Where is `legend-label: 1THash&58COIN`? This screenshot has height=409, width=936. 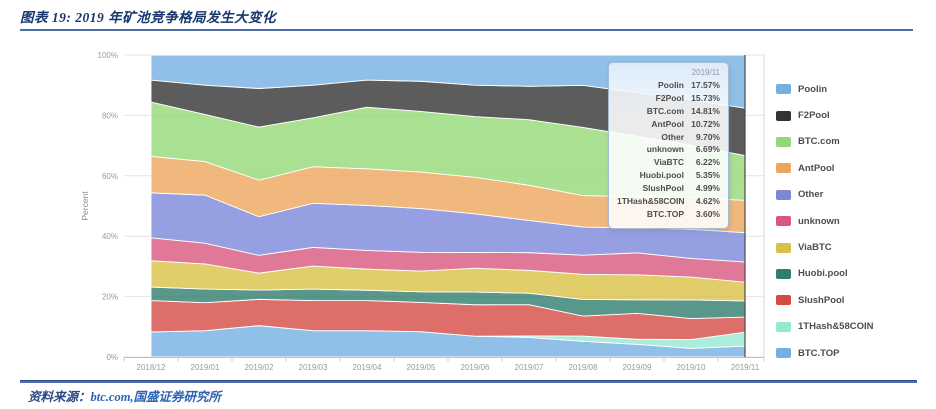
legend-label: 1THash&58COIN is located at coordinates (836, 327).